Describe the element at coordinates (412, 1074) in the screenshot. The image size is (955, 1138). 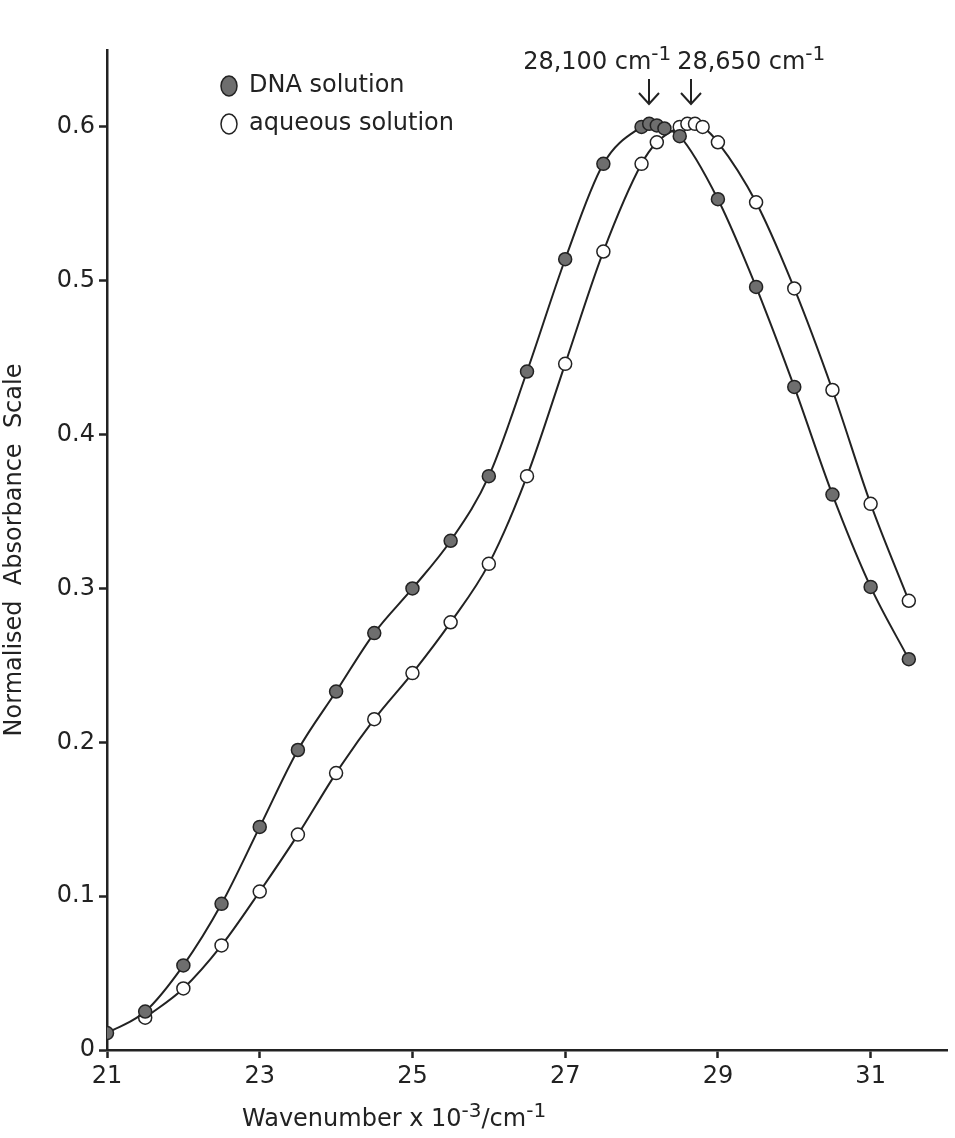
I see `x-tick-label: 25` at that location.